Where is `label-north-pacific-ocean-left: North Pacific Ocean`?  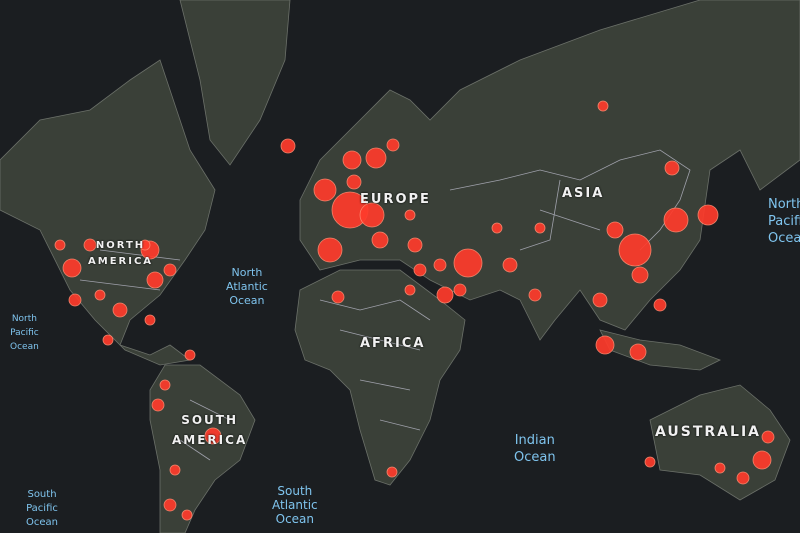 label-north-pacific-ocean-left: North Pacific Ocean is located at coordinates (24, 333).